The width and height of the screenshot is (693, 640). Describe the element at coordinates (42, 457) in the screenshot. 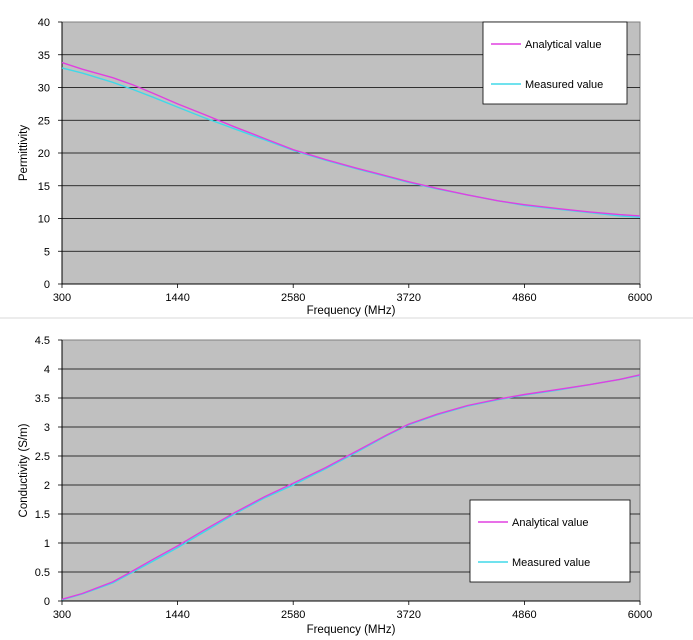

I see `y-tick-label: 2.5` at that location.